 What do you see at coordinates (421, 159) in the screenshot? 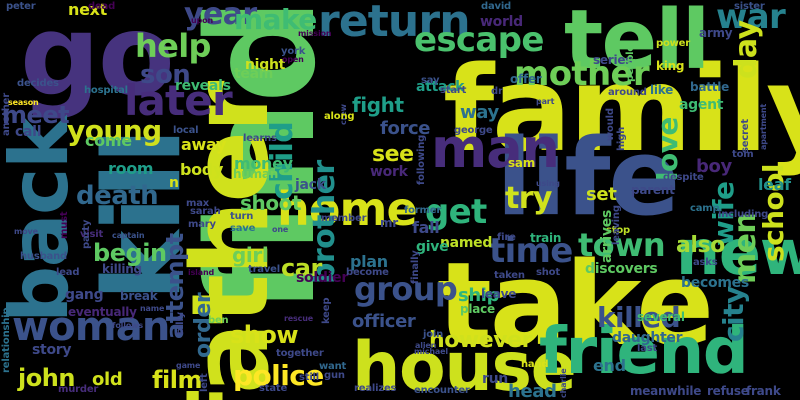
I see `cloud-word: following` at bounding box center [421, 159].